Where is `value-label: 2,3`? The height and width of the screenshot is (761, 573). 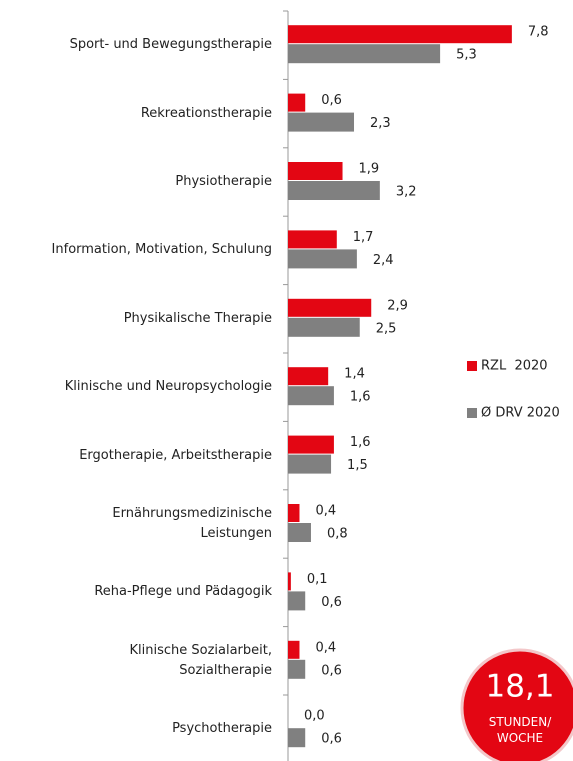 value-label: 2,3 is located at coordinates (380, 123).